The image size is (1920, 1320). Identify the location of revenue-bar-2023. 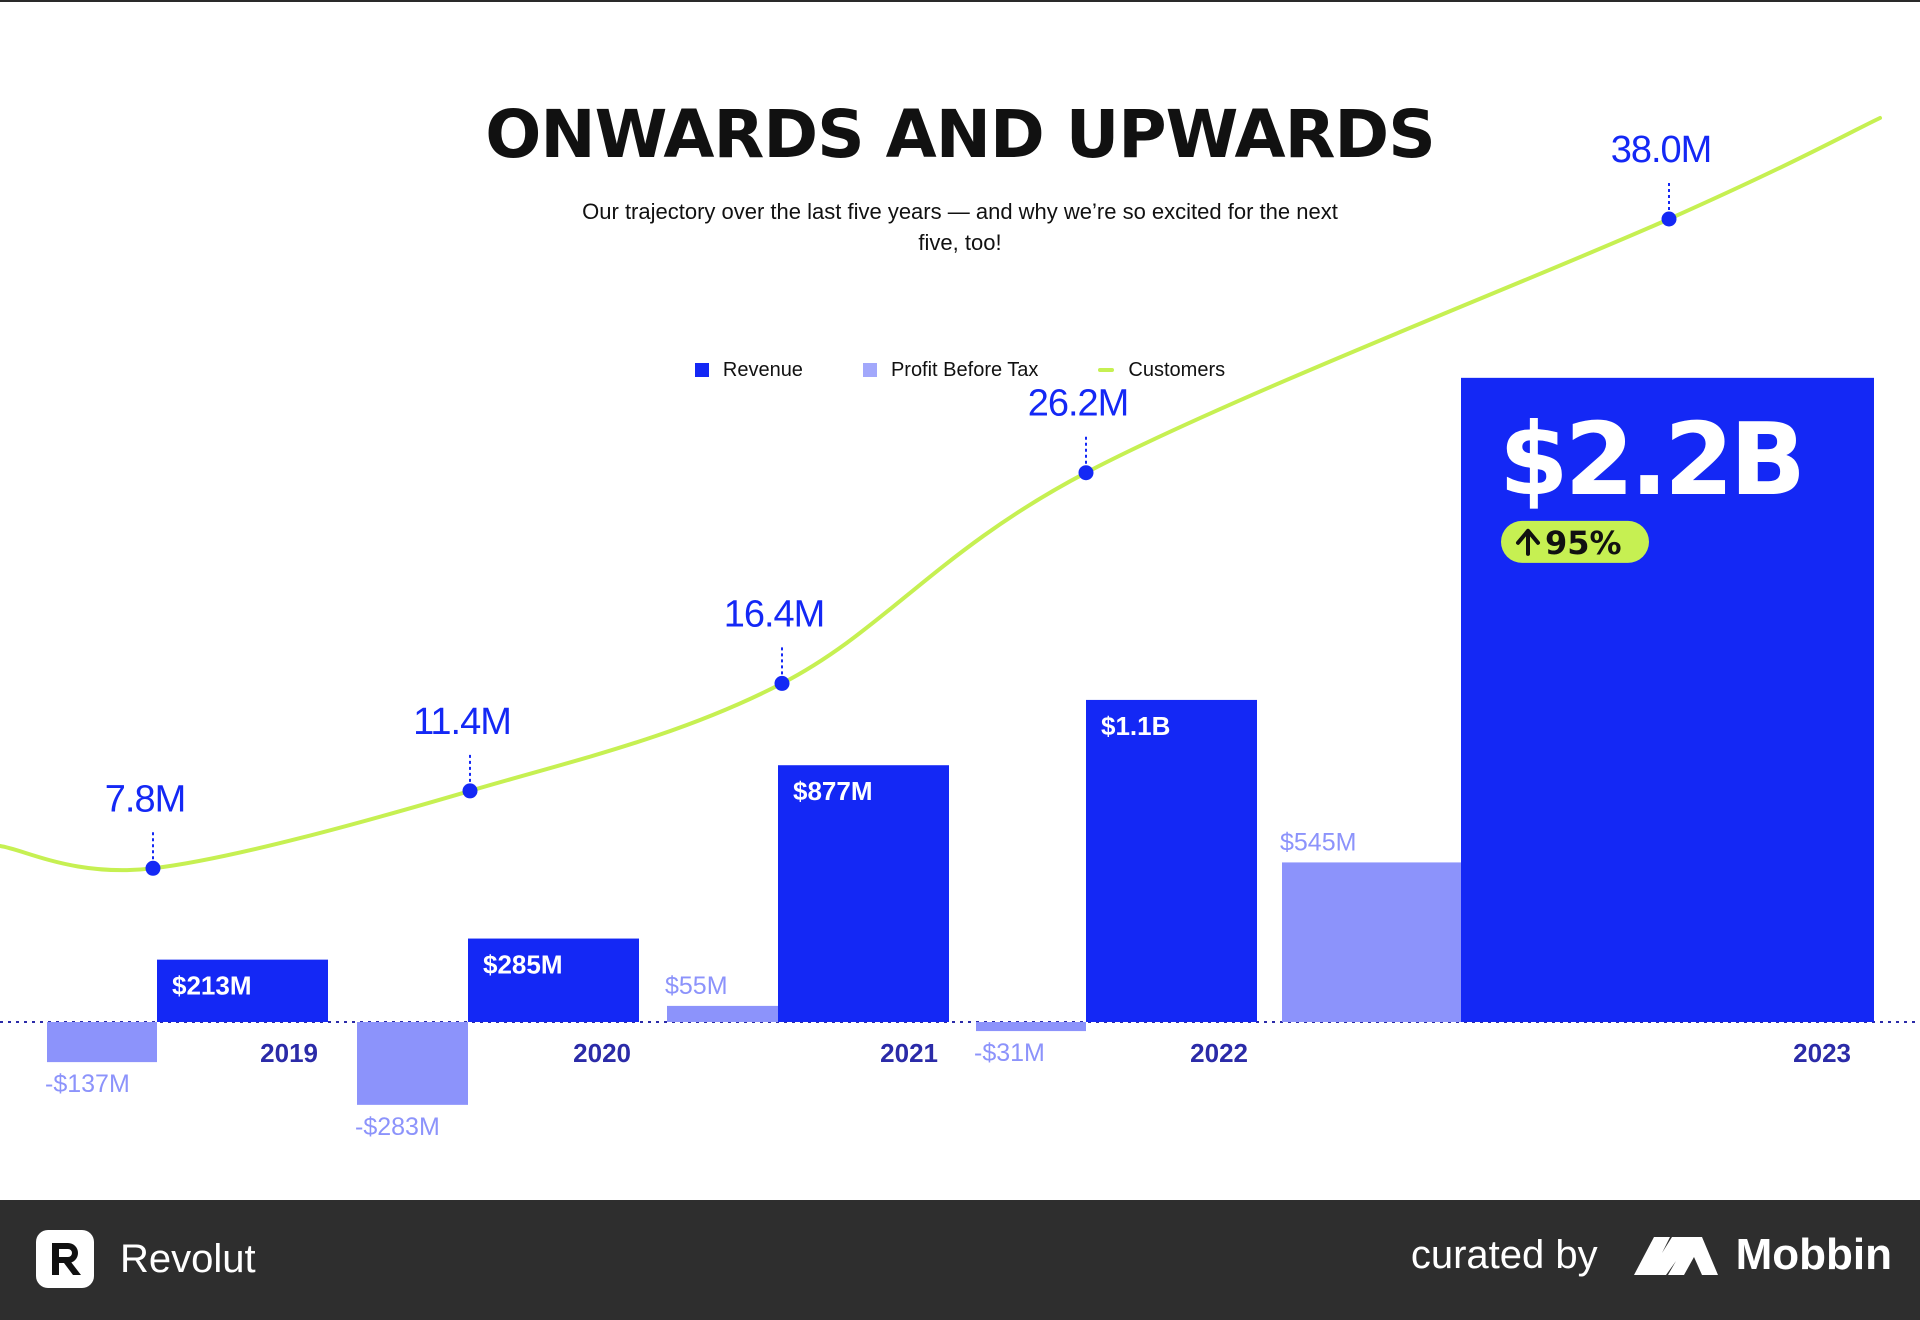
(1667, 700).